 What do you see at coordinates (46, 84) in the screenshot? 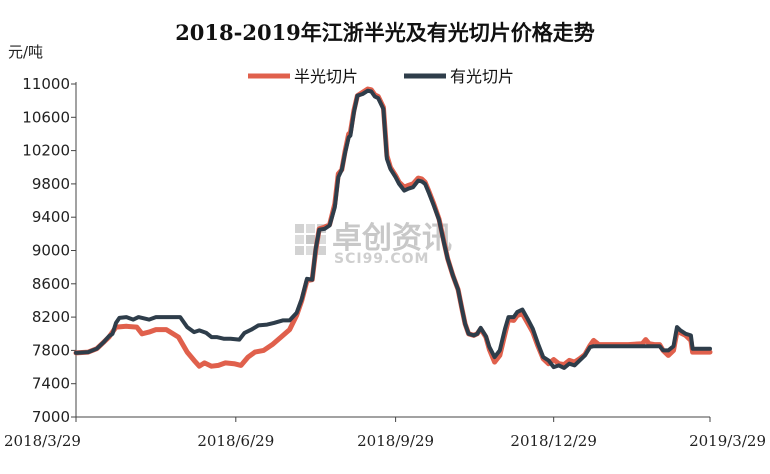
I see `y-tick-label: 11000` at bounding box center [46, 84].